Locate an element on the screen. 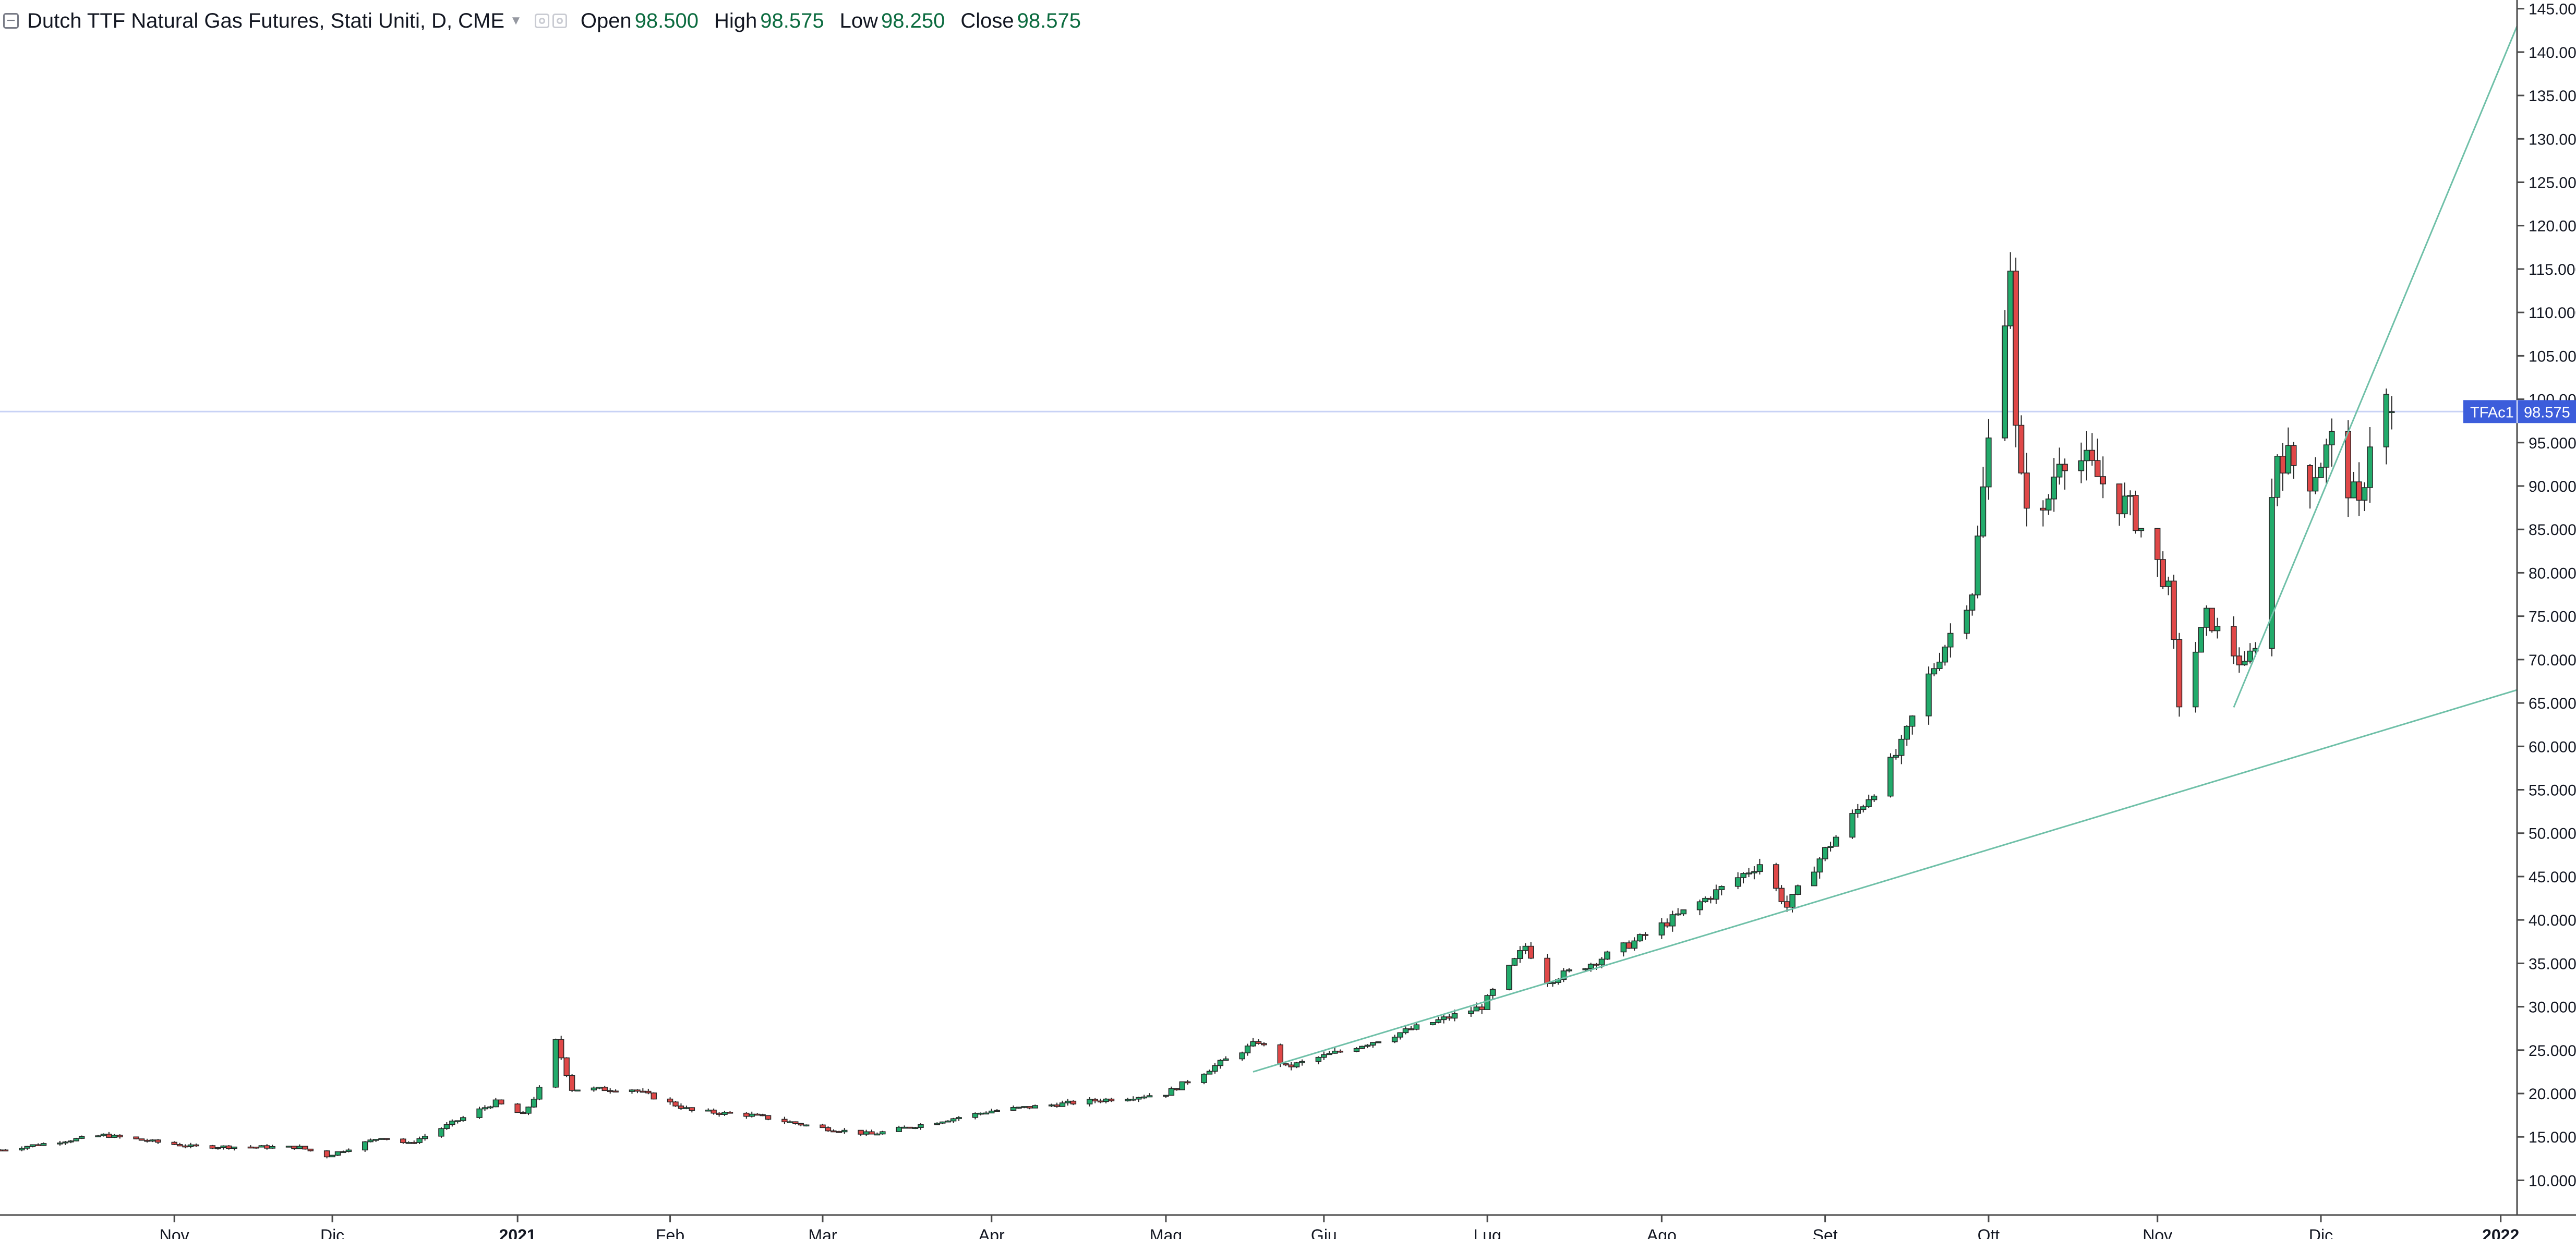  open-value: 98.500 is located at coordinates (666, 20).